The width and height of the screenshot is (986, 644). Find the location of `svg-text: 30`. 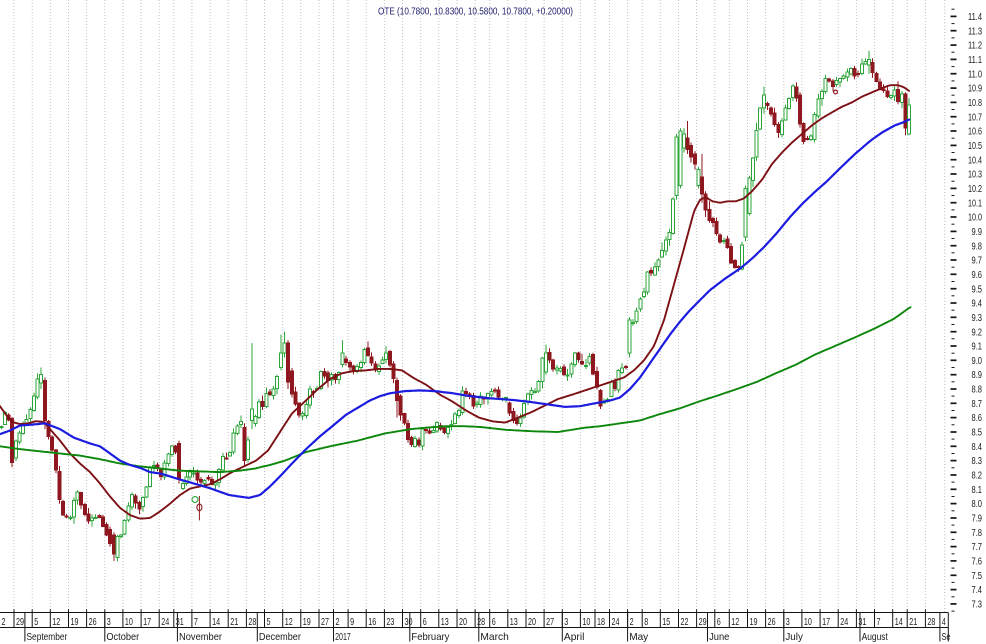

svg-text: 30 is located at coordinates (409, 622).